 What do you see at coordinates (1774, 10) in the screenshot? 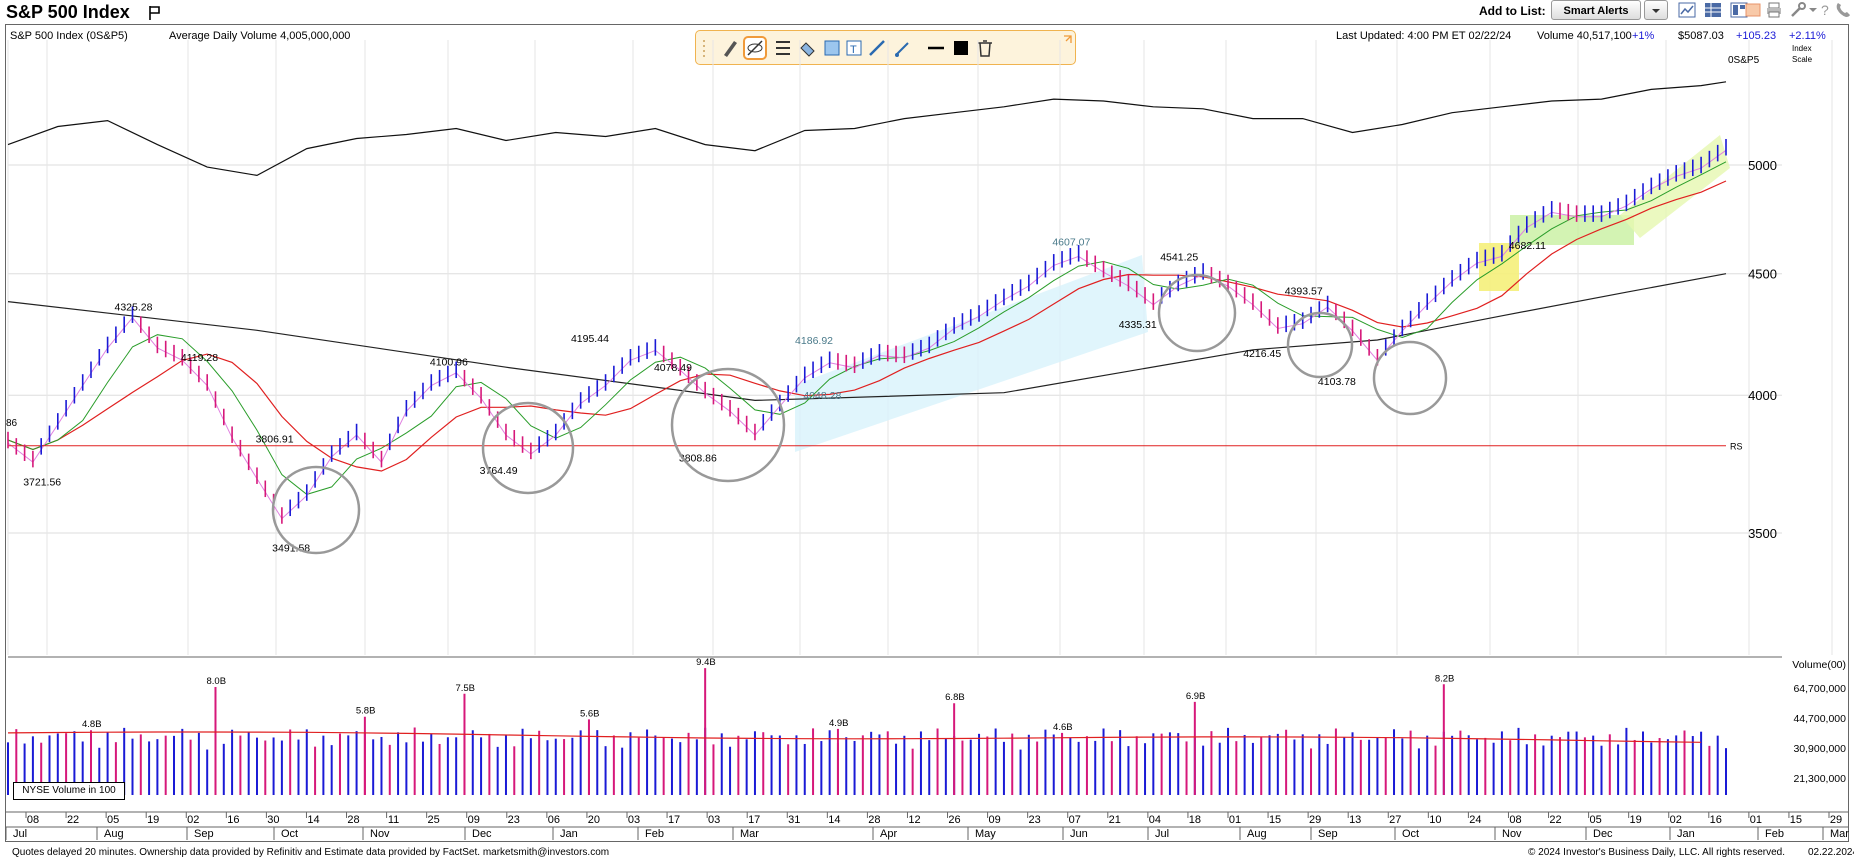
I see `print-icon` at bounding box center [1774, 10].